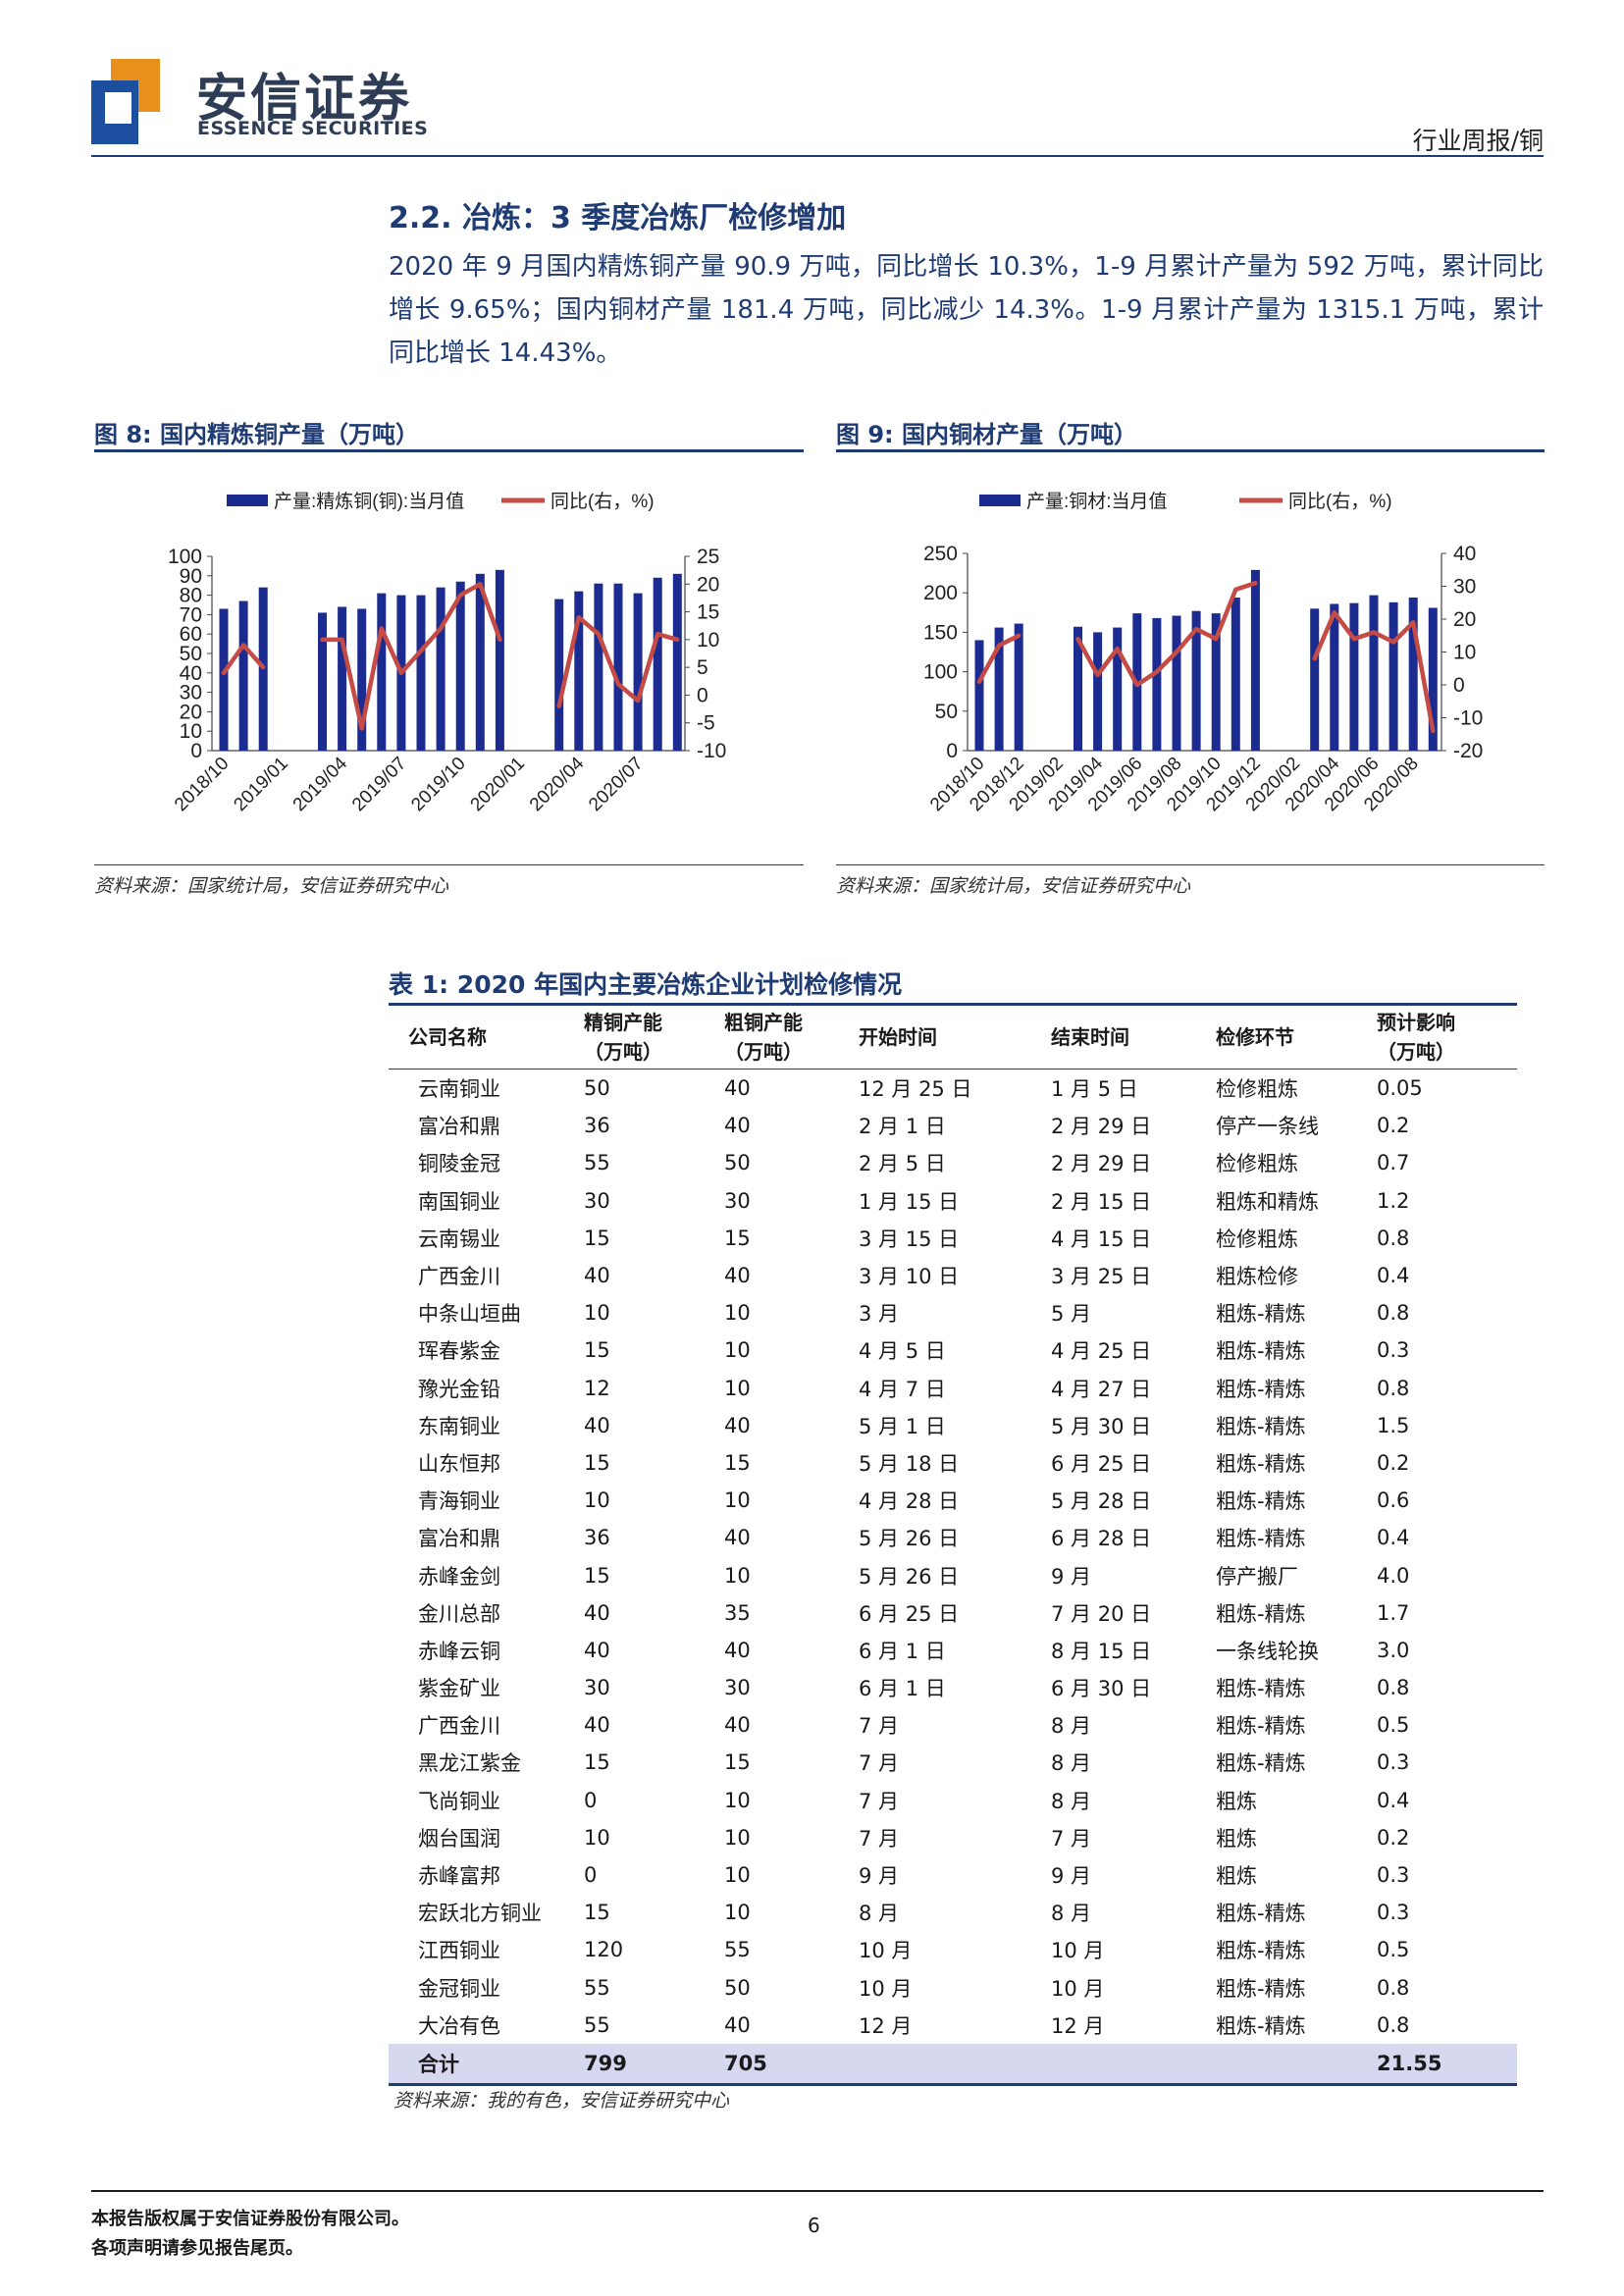 The width and height of the screenshot is (1624, 2296). What do you see at coordinates (382, 672) in the screenshot?
I see `bar-2019/06` at bounding box center [382, 672].